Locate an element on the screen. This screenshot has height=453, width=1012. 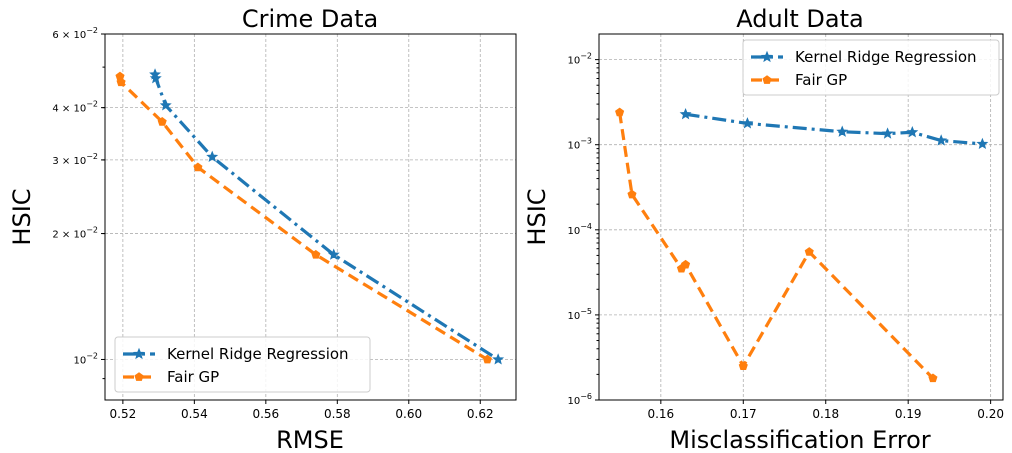
chart-title: Adult Data is located at coordinates (799, 19).